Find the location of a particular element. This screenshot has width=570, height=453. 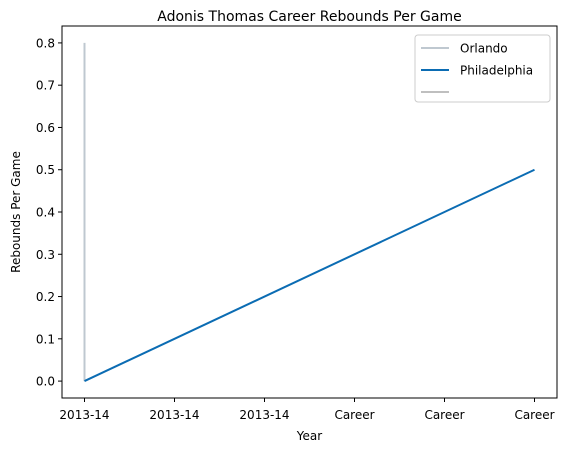

y-axis-label: Rebounds Per Game is located at coordinates (16, 212).